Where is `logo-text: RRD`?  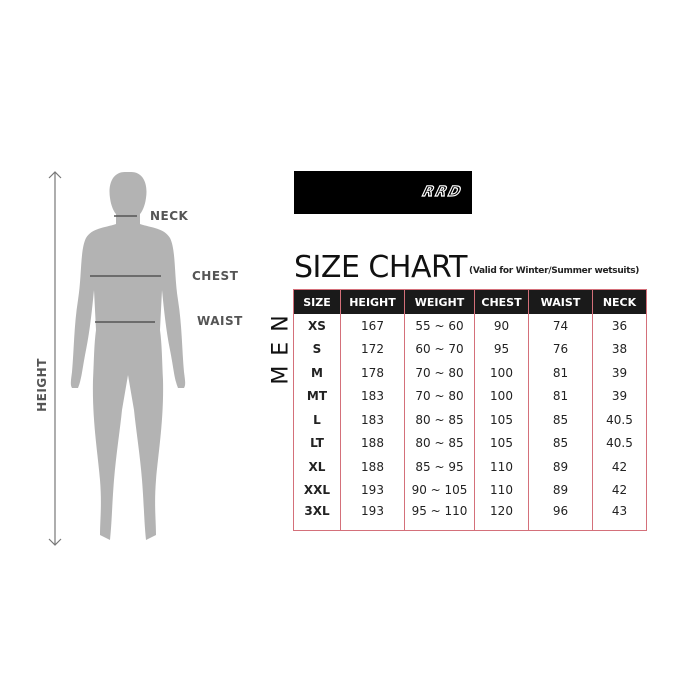
logo-text: RRD is located at coordinates (442, 191).